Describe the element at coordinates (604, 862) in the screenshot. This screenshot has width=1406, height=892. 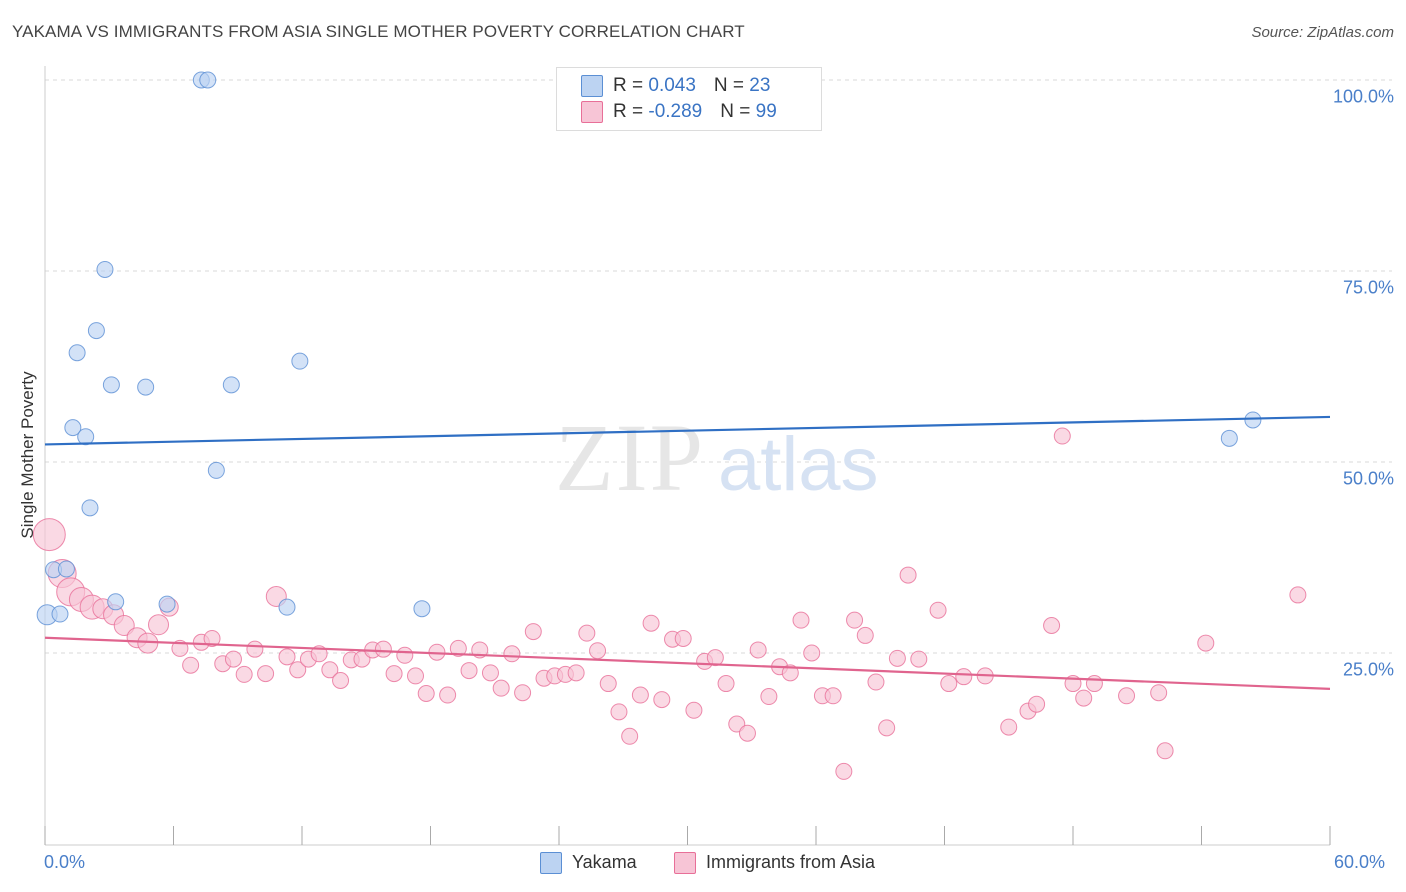
I see `legend-label-yakama: Yakama` at that location.